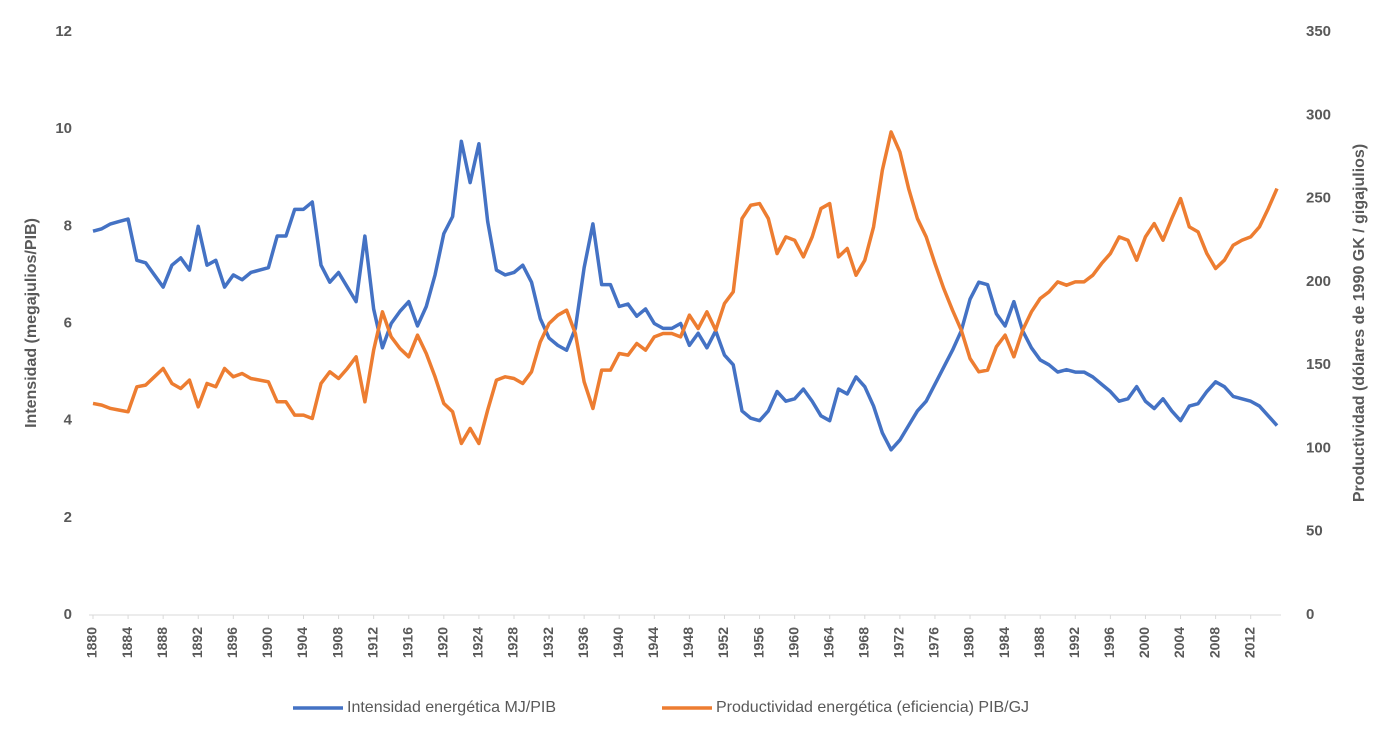 This screenshot has width=1400, height=738. Describe the element at coordinates (68, 517) in the screenshot. I see `y-tick-label: 2` at that location.